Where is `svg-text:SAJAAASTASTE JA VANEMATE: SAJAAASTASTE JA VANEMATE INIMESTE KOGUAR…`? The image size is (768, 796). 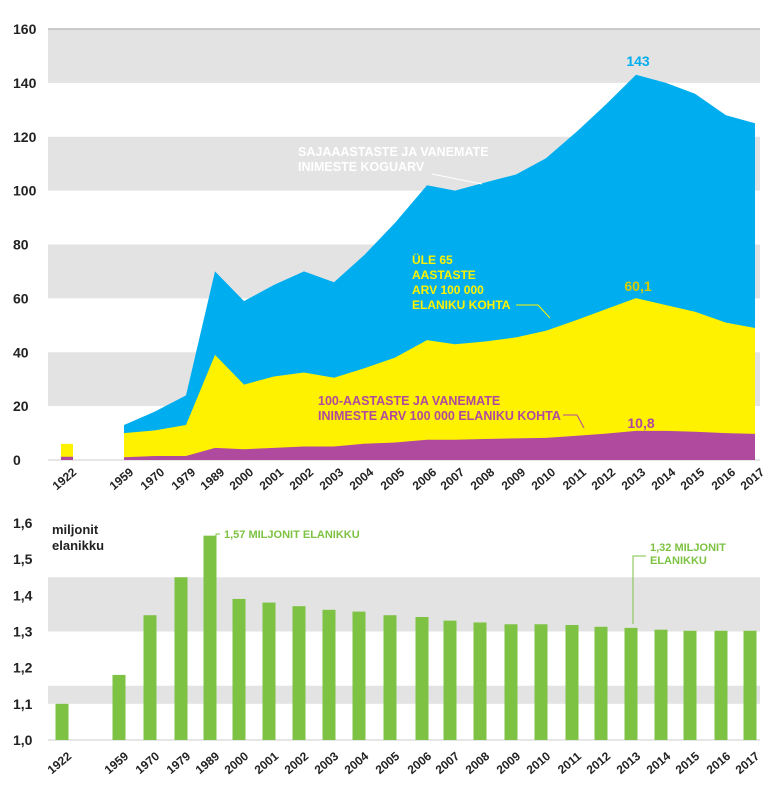
svg-text:SAJAAASTASTE JA VANEMATE: SAJAAASTASTE JA VANEMATE INIMESTE KOGUAR… is located at coordinates (395, 159).